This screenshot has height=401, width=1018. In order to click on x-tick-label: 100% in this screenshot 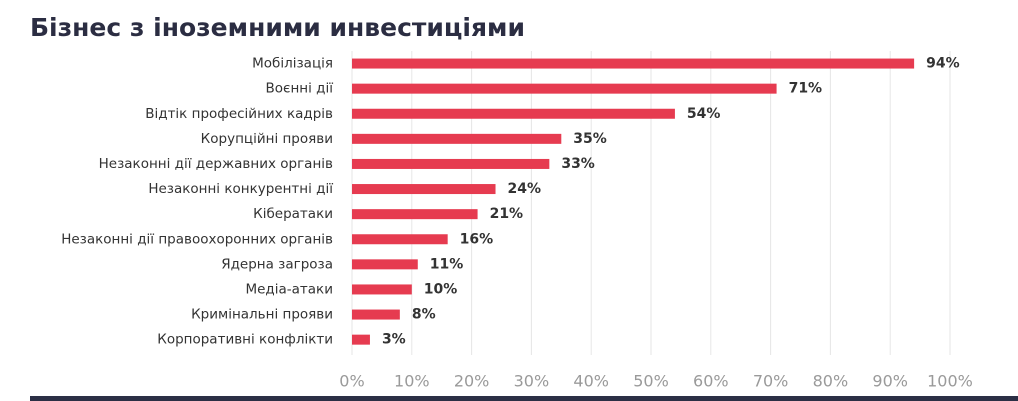, I will do `click(950, 381)`.